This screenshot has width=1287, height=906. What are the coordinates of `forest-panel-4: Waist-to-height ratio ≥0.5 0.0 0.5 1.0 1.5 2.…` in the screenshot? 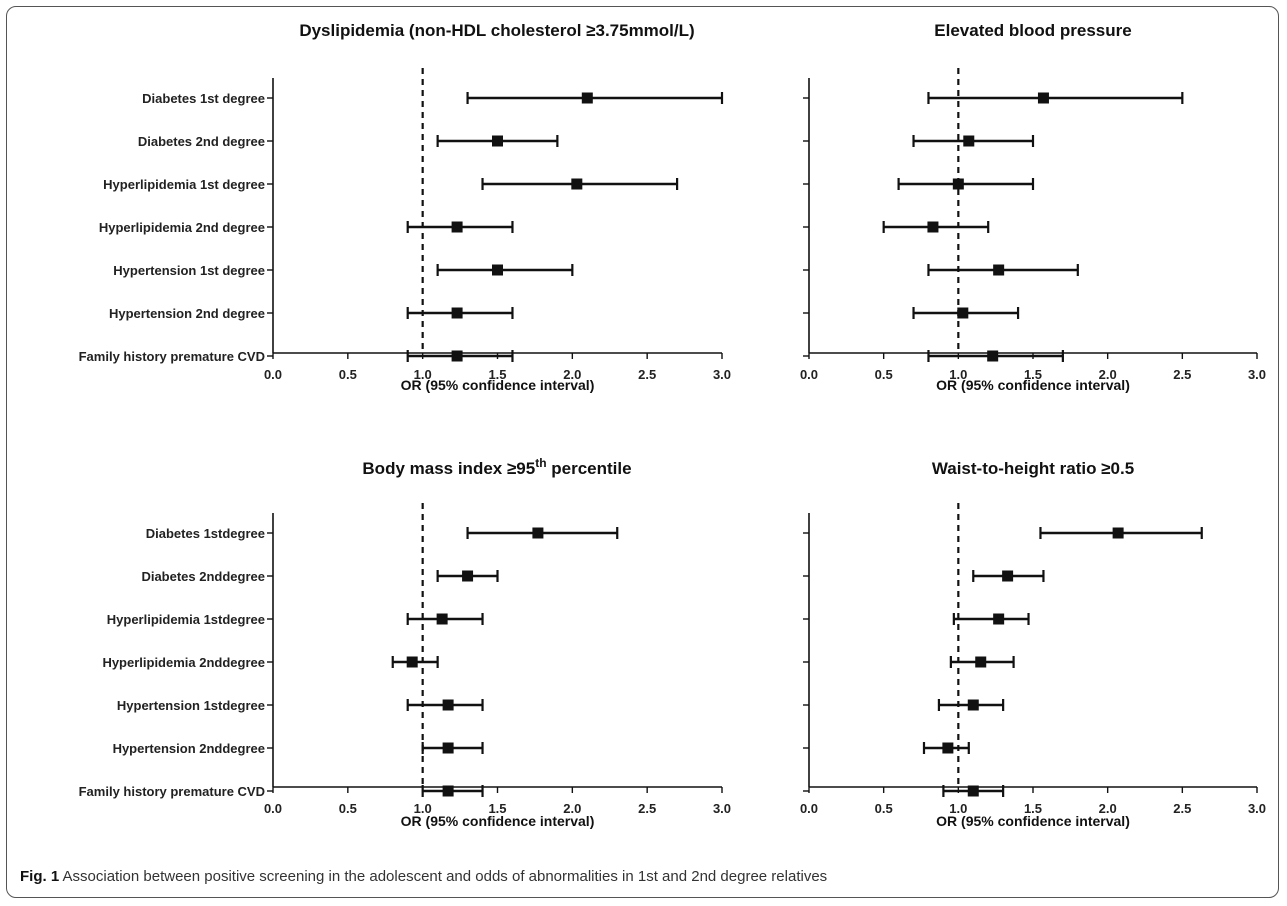 It's located at (1033, 644).